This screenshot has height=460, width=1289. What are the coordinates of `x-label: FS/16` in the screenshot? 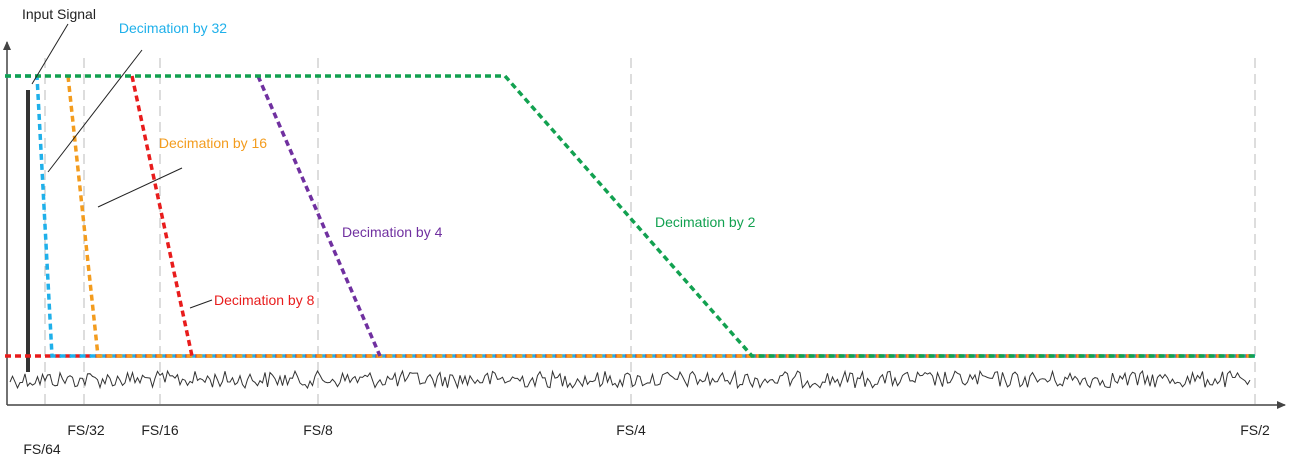 It's located at (160, 430).